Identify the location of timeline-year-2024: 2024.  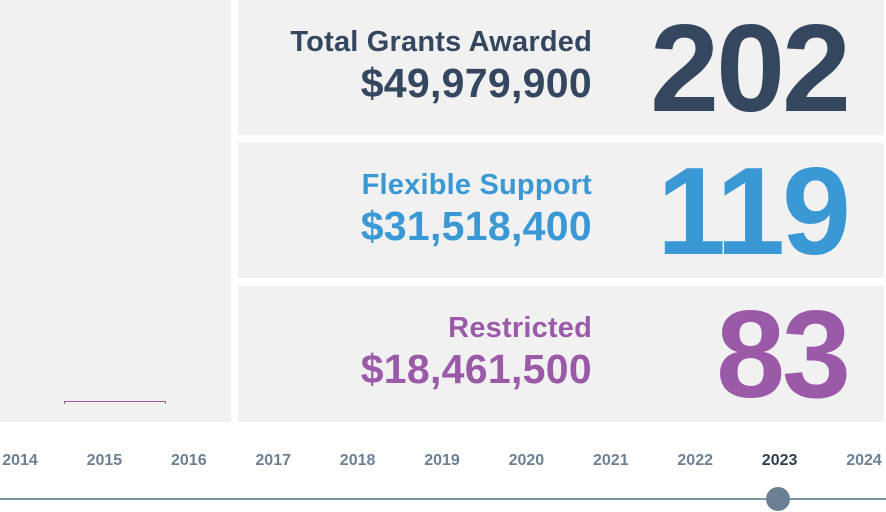
(864, 460).